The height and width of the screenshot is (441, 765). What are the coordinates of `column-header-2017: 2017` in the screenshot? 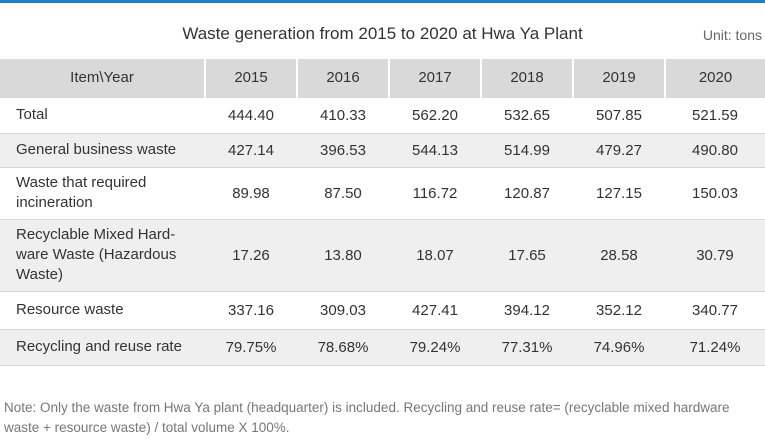 It's located at (435, 78).